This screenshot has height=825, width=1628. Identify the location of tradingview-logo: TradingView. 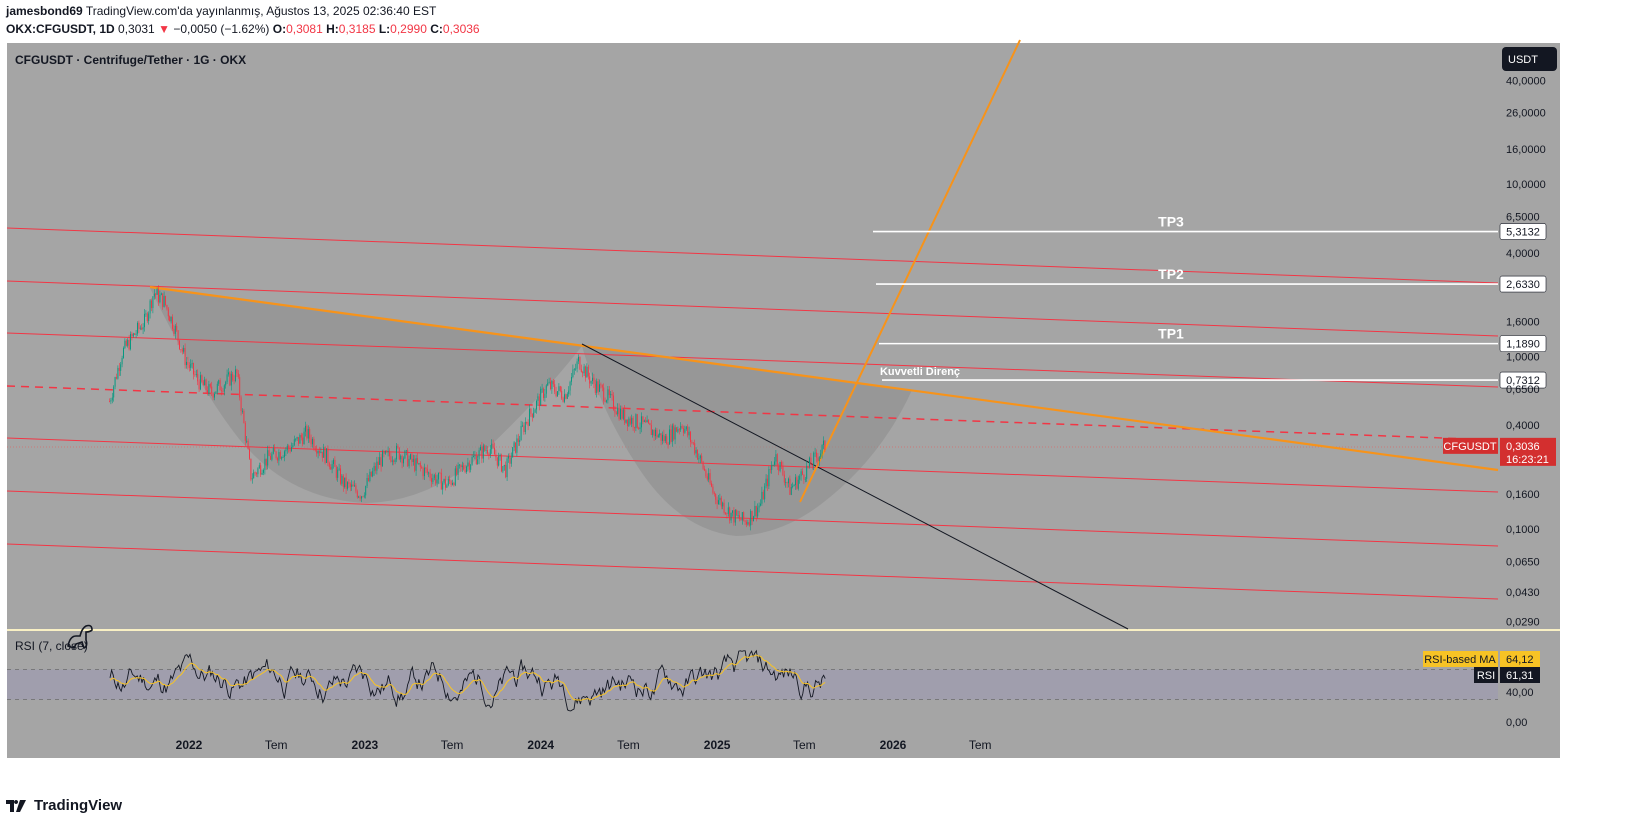
(64, 805).